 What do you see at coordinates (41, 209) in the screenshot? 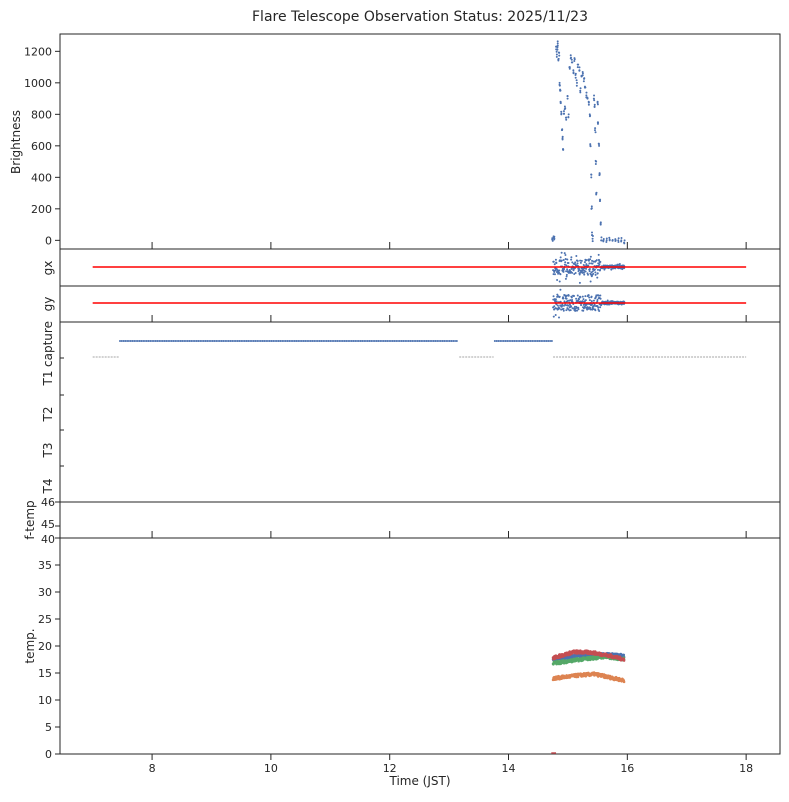
I see `y-tick-label: 200` at bounding box center [41, 209].